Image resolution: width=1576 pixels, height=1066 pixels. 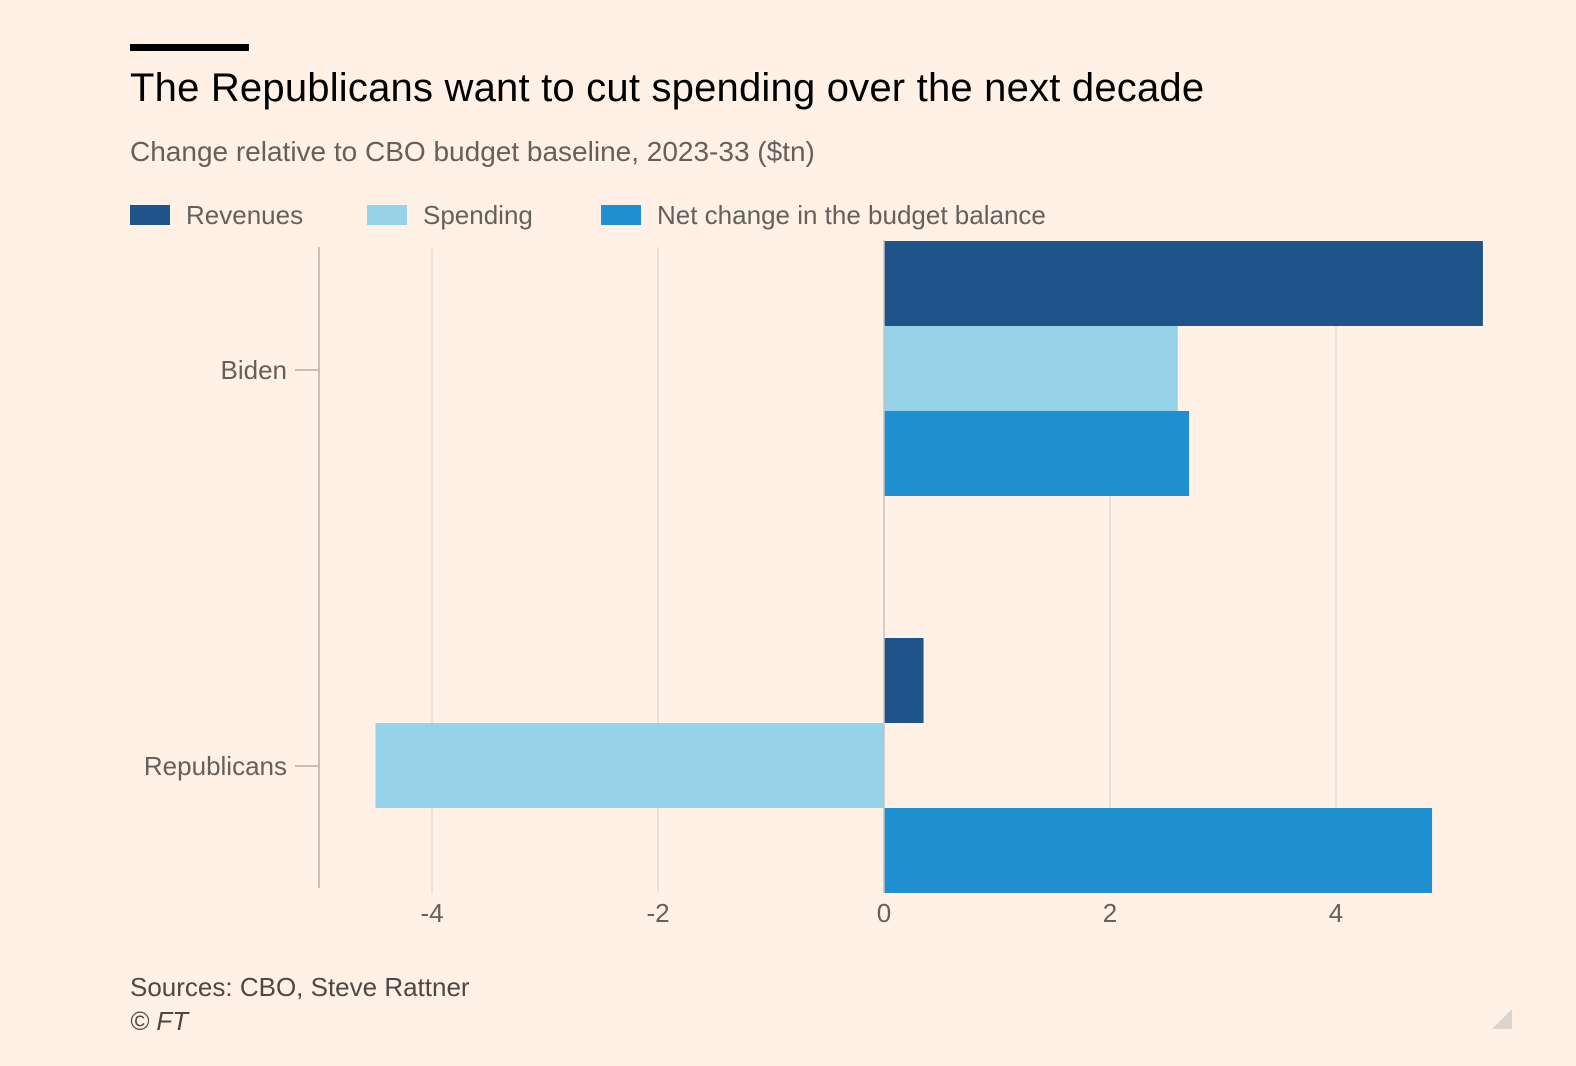 What do you see at coordinates (1037, 453) in the screenshot?
I see `bar-biden-net-change-in-the-budget-balance` at bounding box center [1037, 453].